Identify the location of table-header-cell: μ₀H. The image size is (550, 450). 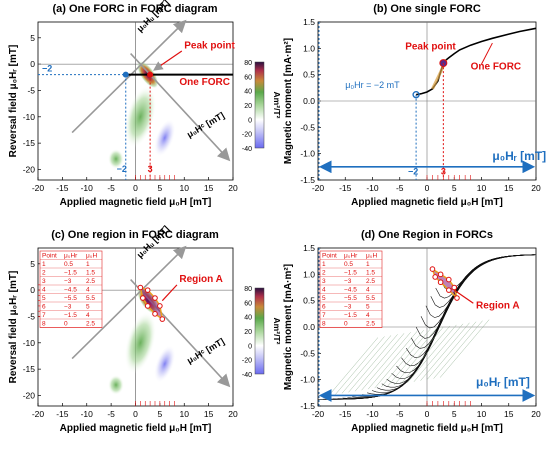
(91, 256).